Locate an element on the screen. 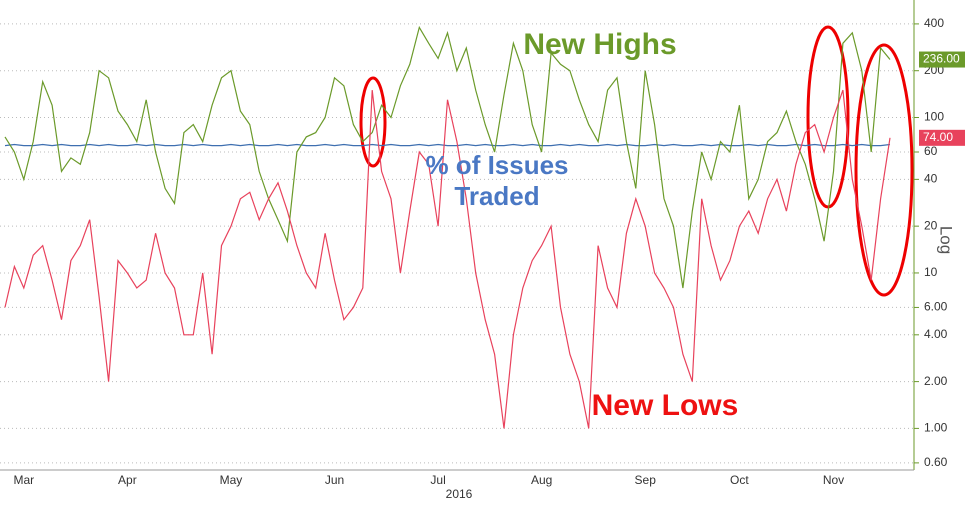 The height and width of the screenshot is (508, 967). highs-label: New Highs is located at coordinates (599, 44).